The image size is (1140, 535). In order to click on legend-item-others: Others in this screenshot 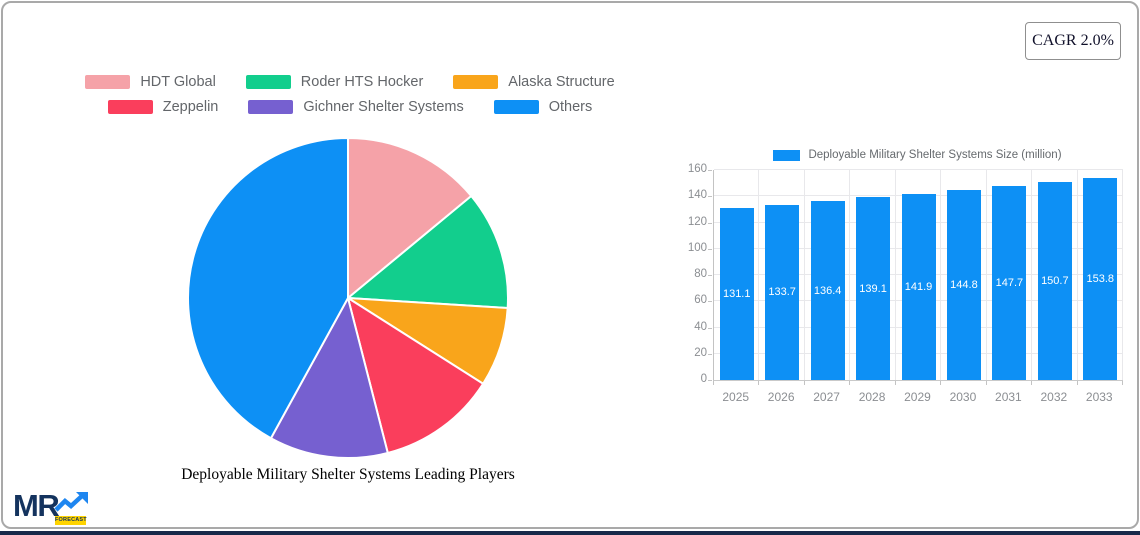, I will do `click(543, 107)`.